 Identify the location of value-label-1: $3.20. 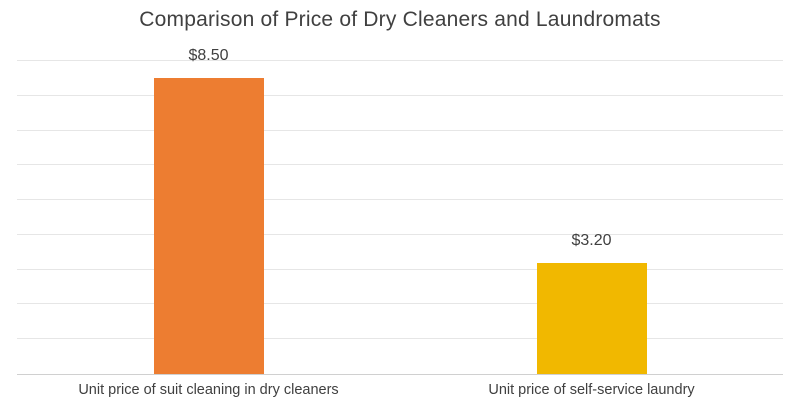
(591, 240).